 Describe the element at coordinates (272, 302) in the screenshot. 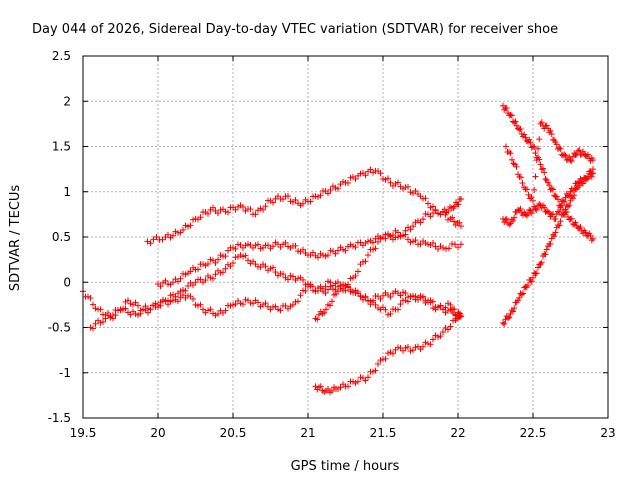

I see `series-track-c` at that location.